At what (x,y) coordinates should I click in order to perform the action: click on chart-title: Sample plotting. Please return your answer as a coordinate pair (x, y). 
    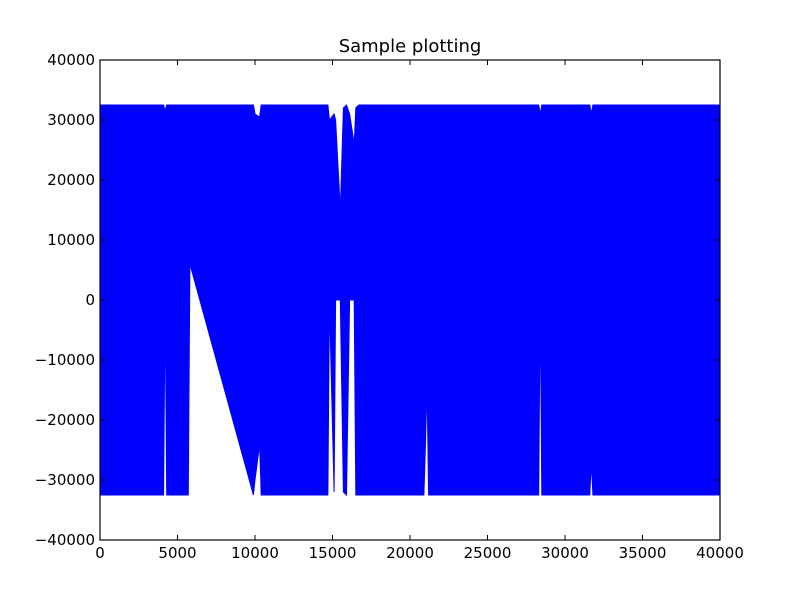
    Looking at the image, I should click on (410, 46).